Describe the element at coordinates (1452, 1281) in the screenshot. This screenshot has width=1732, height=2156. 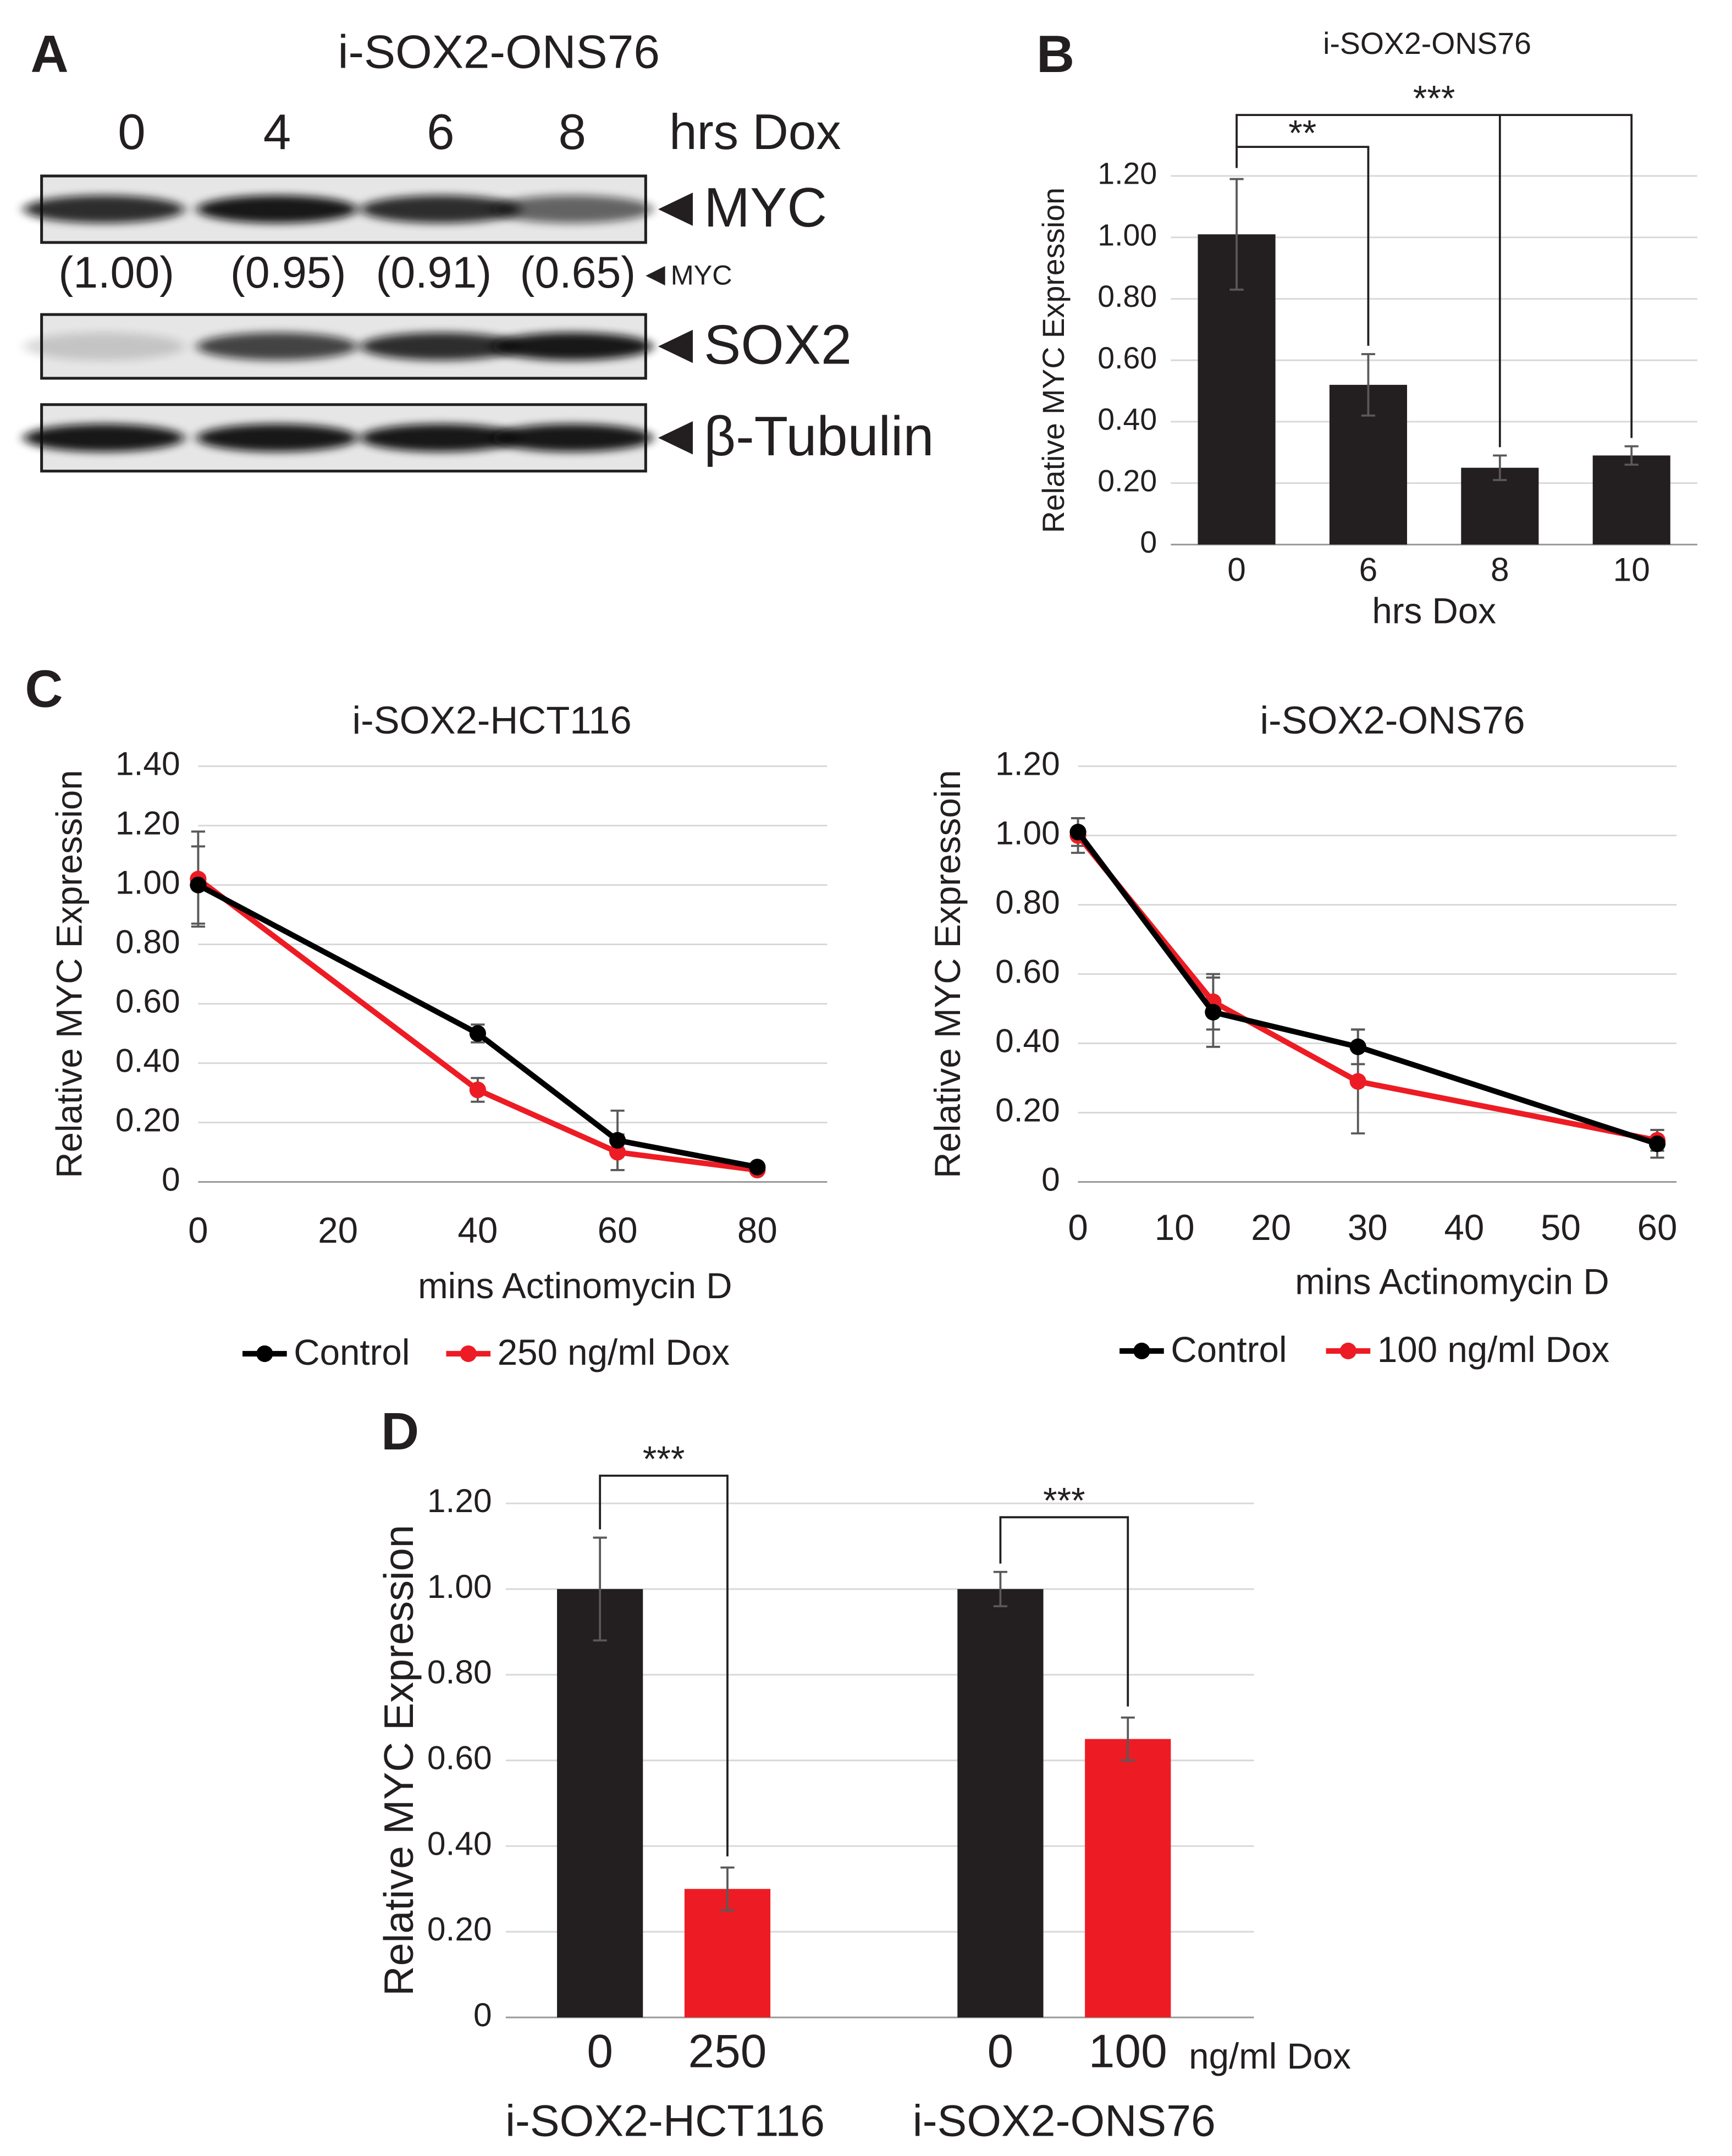
I see `x-axis-label: mins Actinomycin D` at that location.